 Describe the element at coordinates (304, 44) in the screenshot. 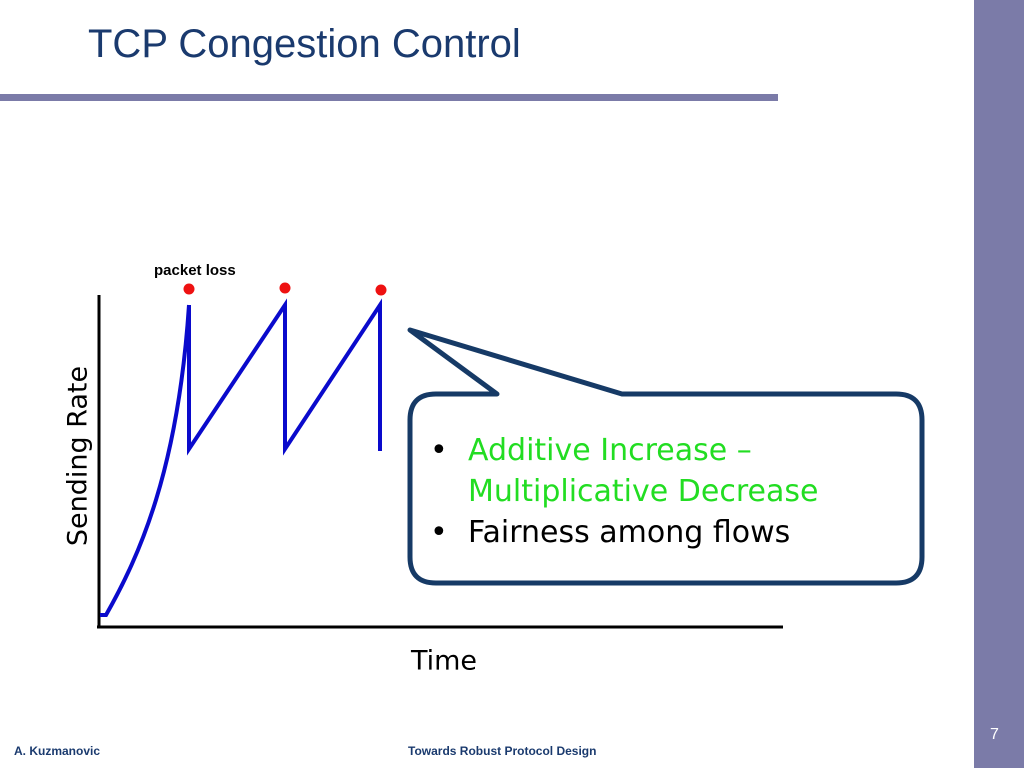

I see `slide-title: TCP Congestion Control` at that location.